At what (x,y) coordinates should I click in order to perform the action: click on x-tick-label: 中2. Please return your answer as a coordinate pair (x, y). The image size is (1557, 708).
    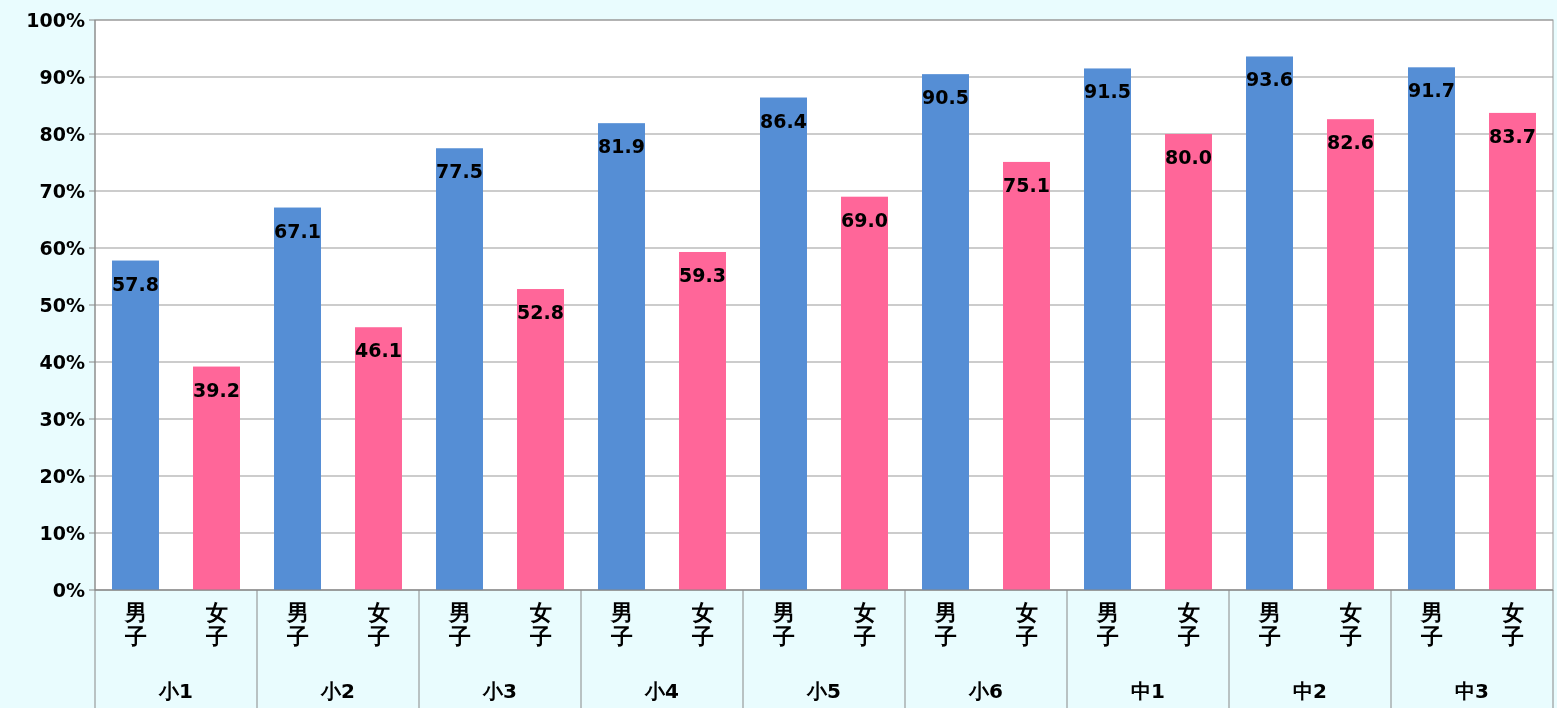
    Looking at the image, I should click on (1310, 691).